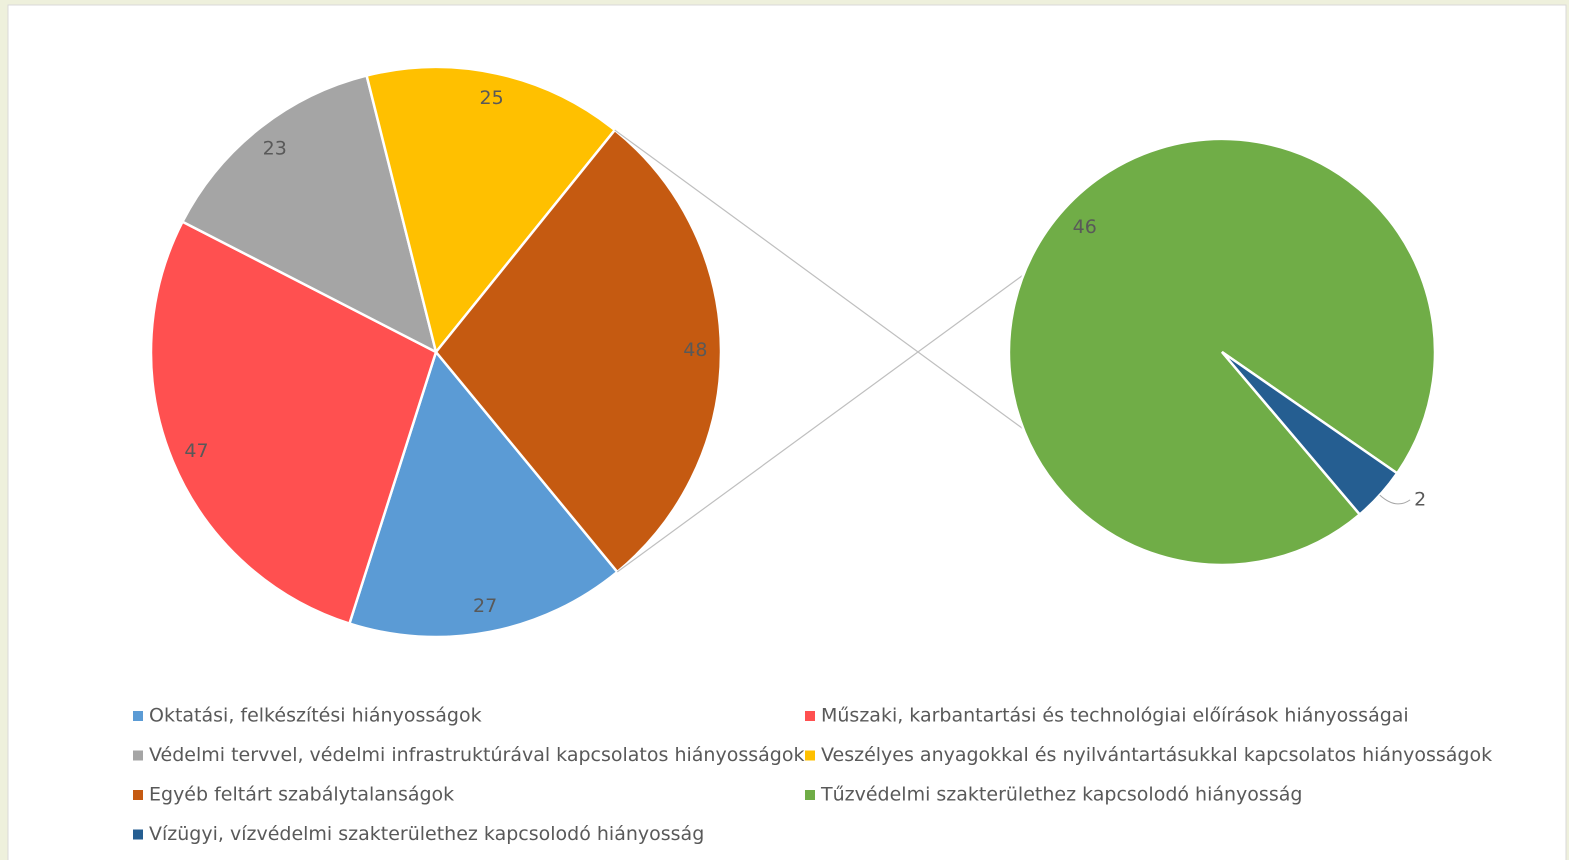  I want to click on data-label: 25, so click(492, 98).